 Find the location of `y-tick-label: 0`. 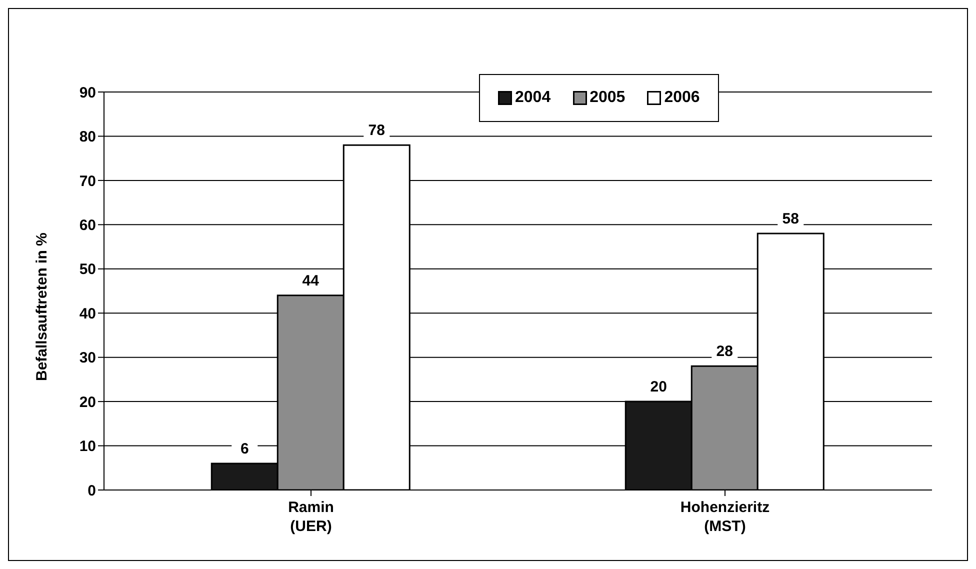

y-tick-label: 0 is located at coordinates (92, 491).